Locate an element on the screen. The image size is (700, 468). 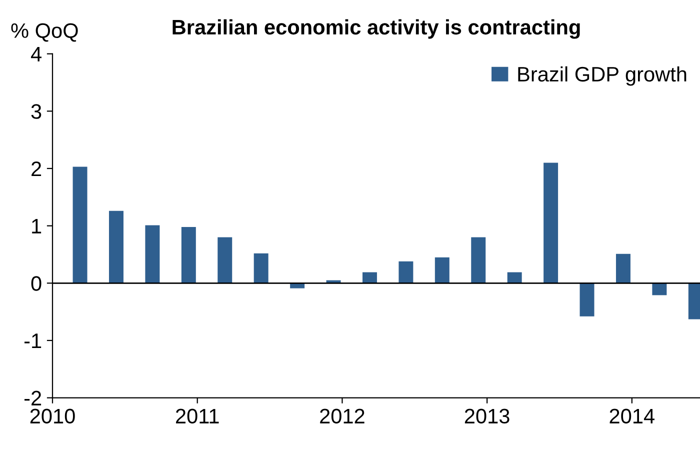
y-tick-label: 0 is located at coordinates (36, 283).